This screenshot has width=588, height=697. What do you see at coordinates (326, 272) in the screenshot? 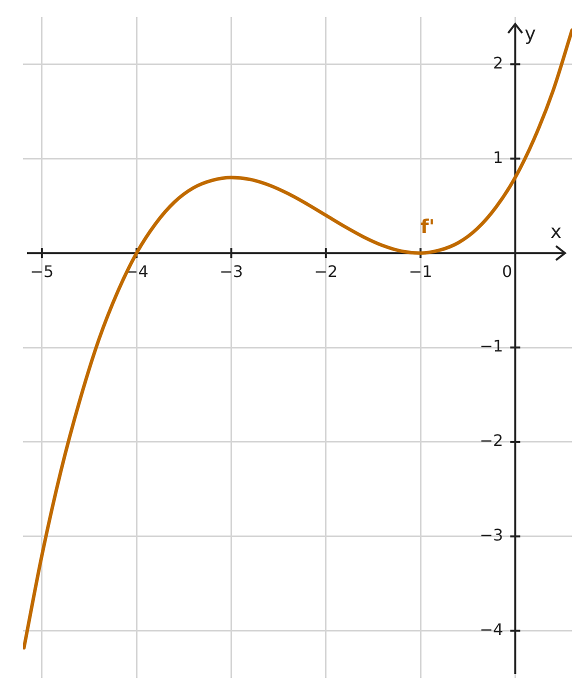
I see `x-tick-label: −2` at bounding box center [326, 272].